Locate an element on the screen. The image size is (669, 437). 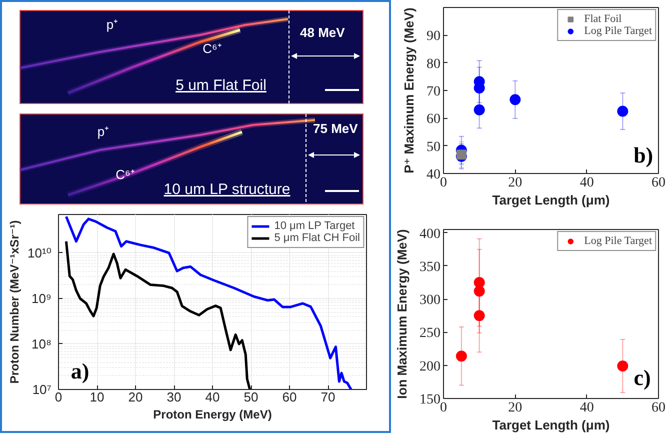
annotation: c) is located at coordinates (642, 377).